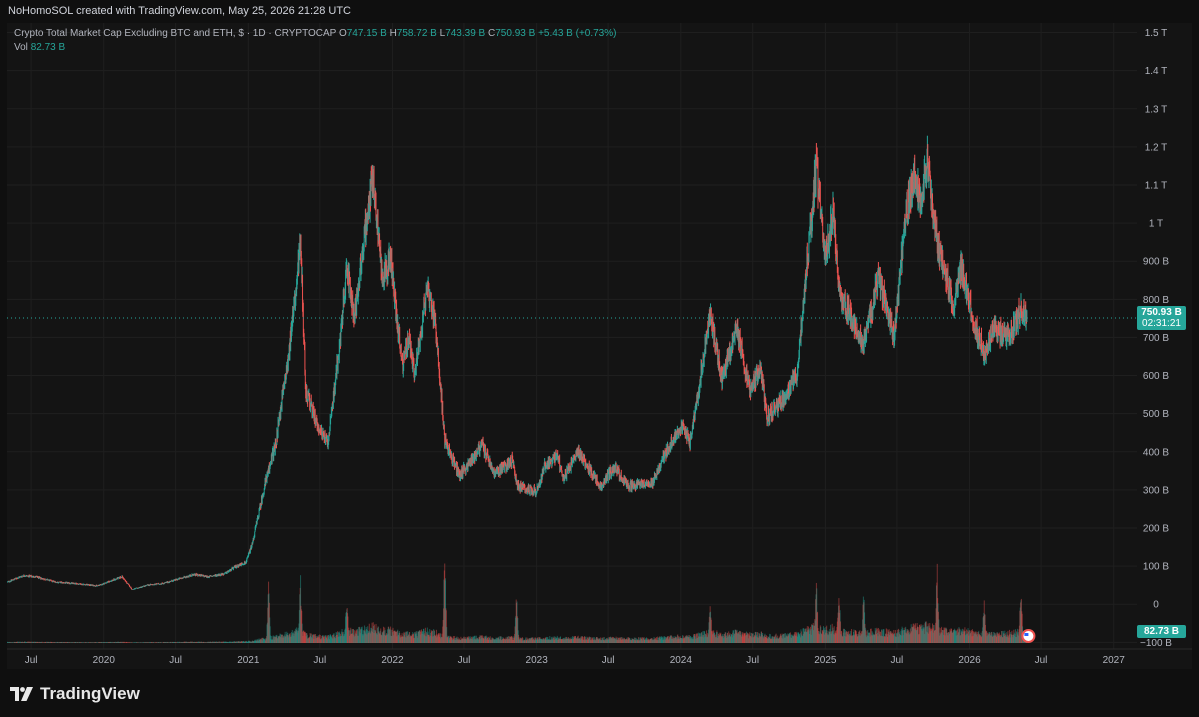 This screenshot has width=1199, height=717. What do you see at coordinates (1156, 147) in the screenshot?
I see `y-tick-label: 1.2 T` at bounding box center [1156, 147].